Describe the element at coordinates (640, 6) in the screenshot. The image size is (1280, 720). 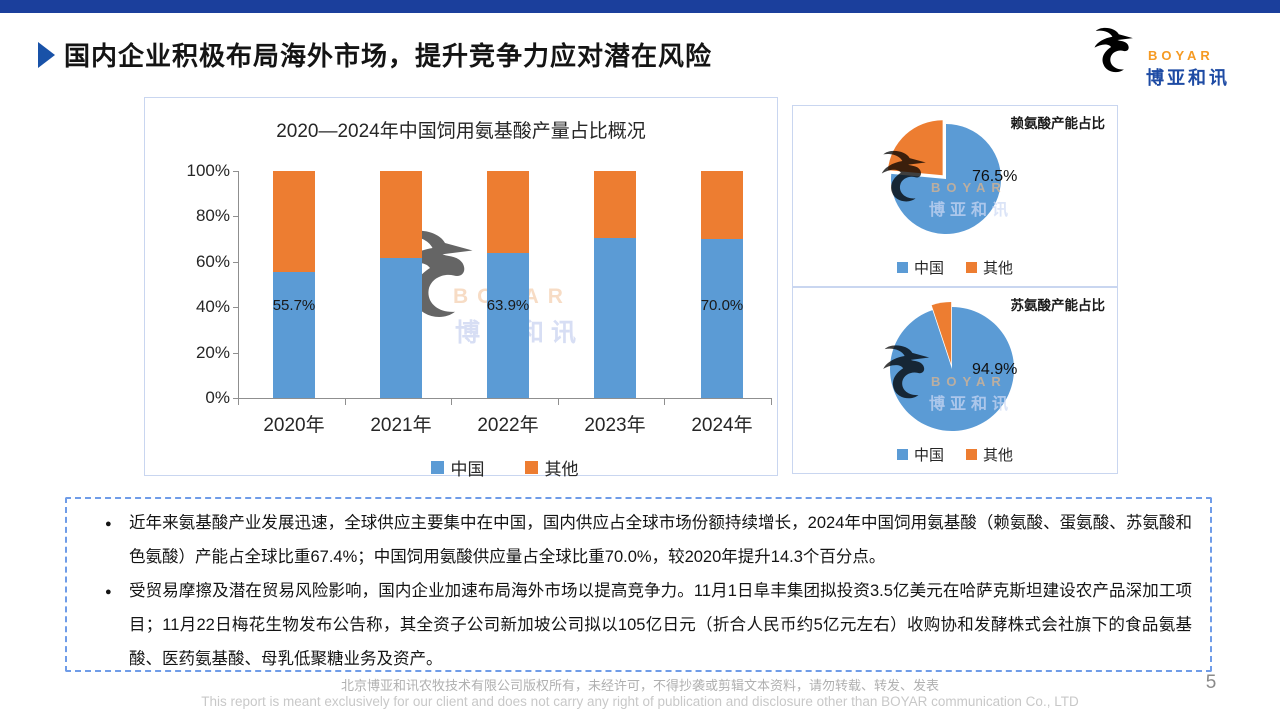
I see `top-accent-bar` at that location.